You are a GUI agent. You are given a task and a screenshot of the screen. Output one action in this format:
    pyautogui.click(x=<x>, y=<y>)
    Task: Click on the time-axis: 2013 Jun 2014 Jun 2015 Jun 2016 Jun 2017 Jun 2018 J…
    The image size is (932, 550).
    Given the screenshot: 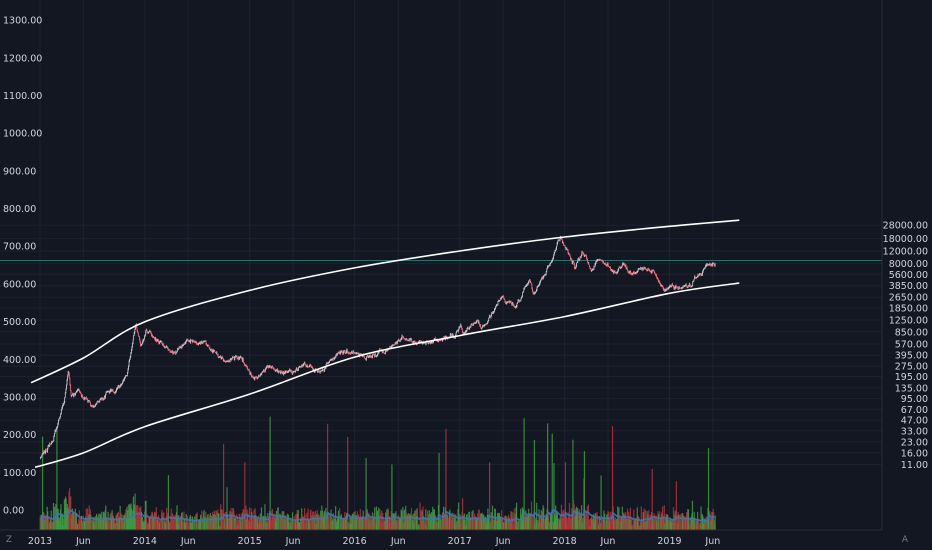 What is the action you would take?
    pyautogui.click(x=441, y=539)
    